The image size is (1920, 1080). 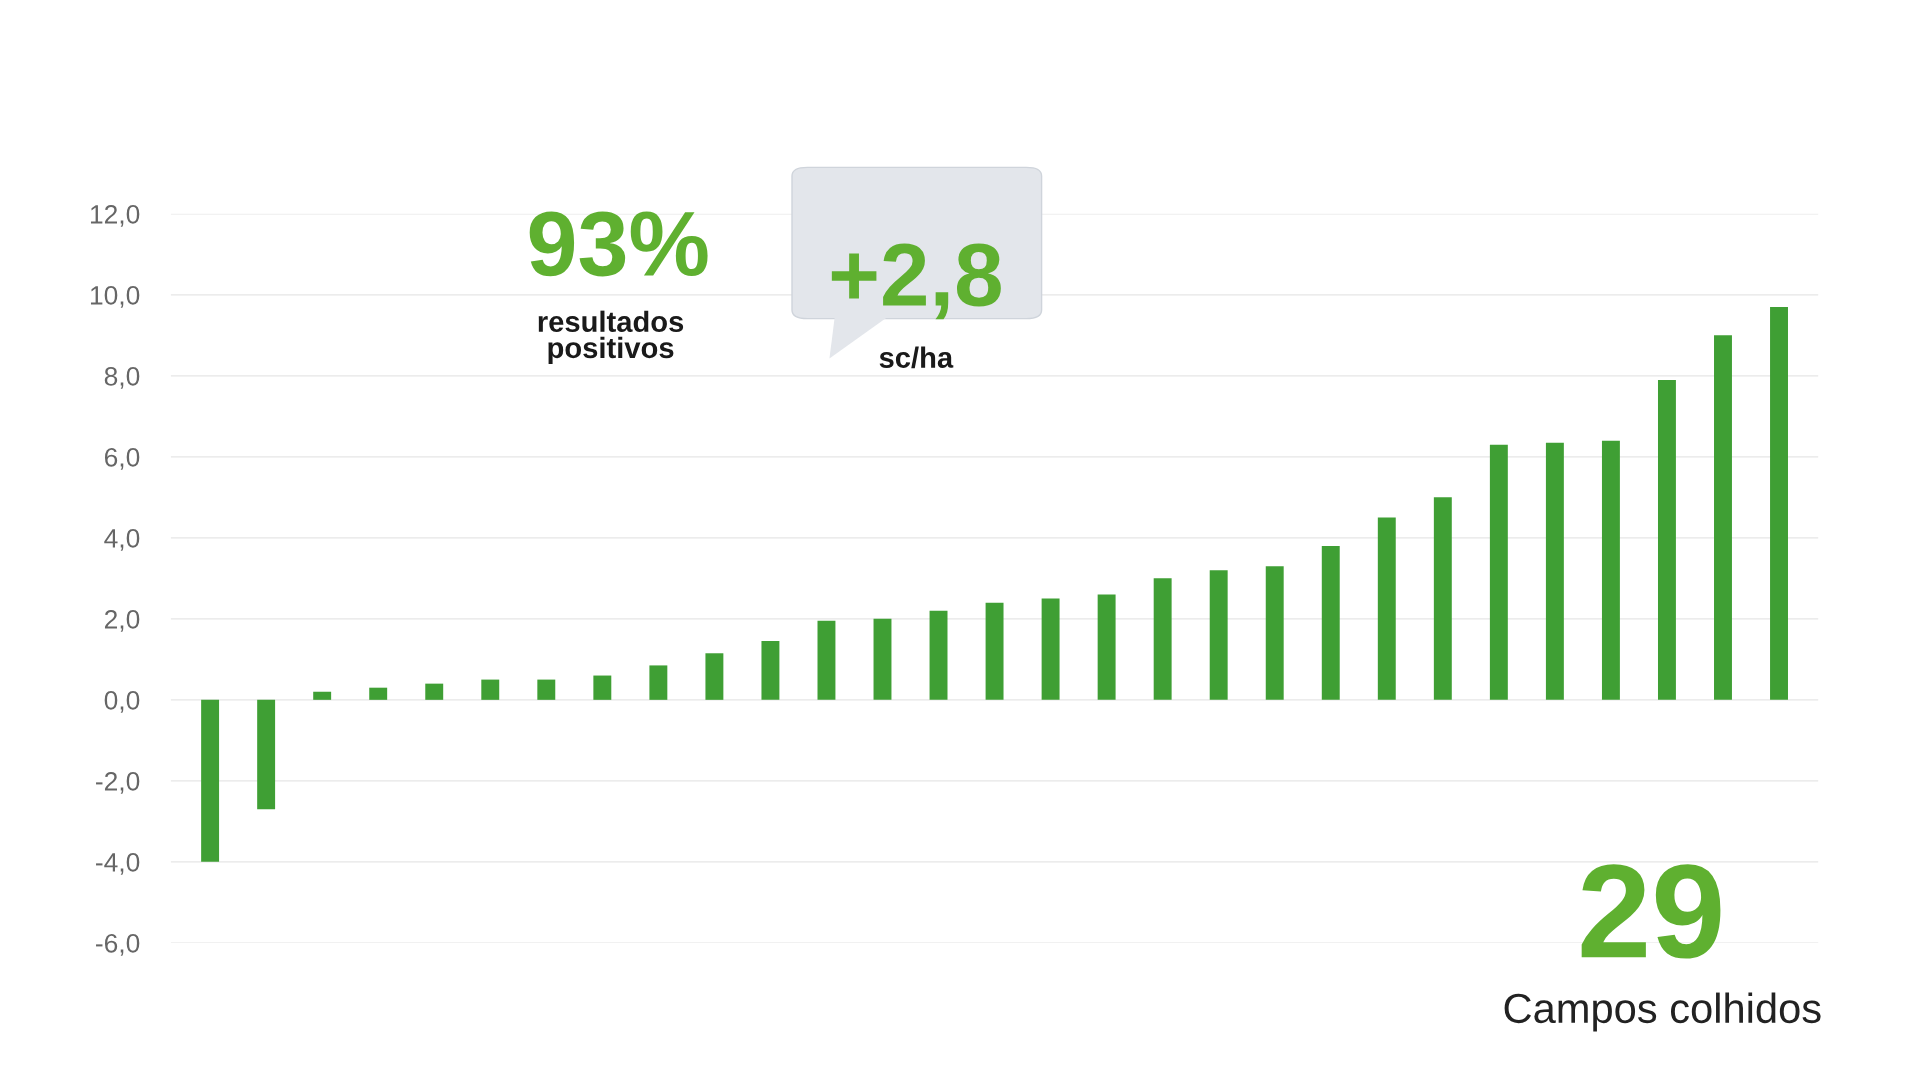 What do you see at coordinates (122, 539) in the screenshot?
I see `y-tick-label: 4,0` at bounding box center [122, 539].